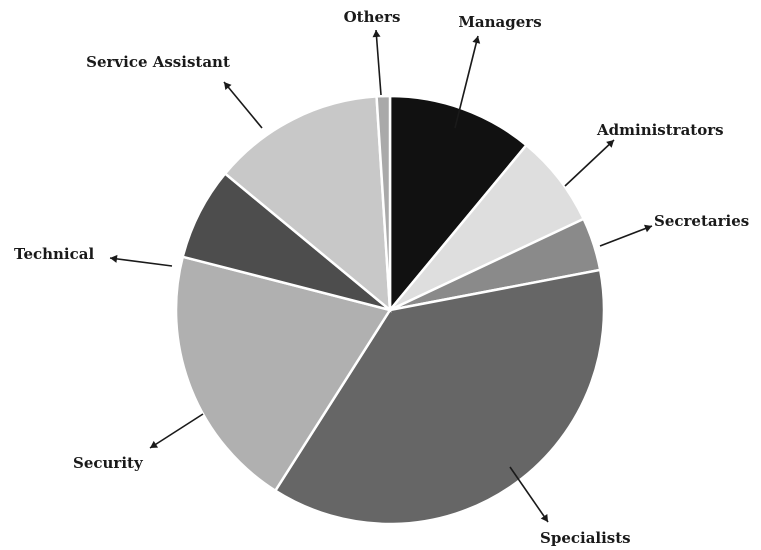 The height and width of the screenshot is (550, 761). Describe the element at coordinates (307, 204) in the screenshot. I see `pie-slice-service-assistant` at that location.